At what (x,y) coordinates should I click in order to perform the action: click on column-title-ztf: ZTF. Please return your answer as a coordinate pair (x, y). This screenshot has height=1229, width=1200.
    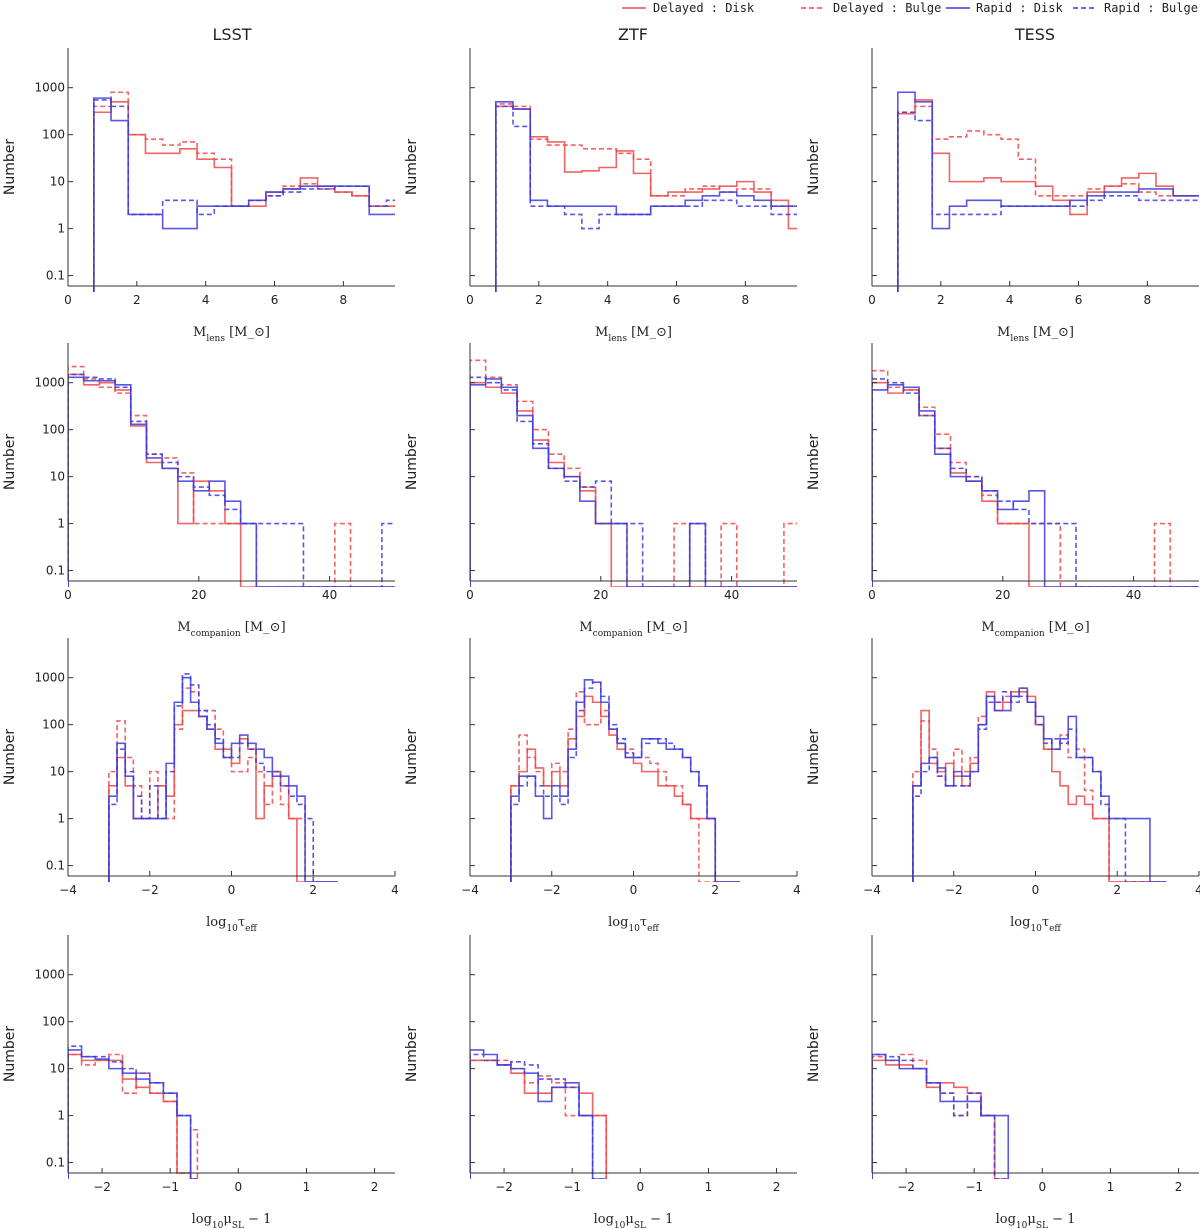
    Looking at the image, I should click on (633, 34).